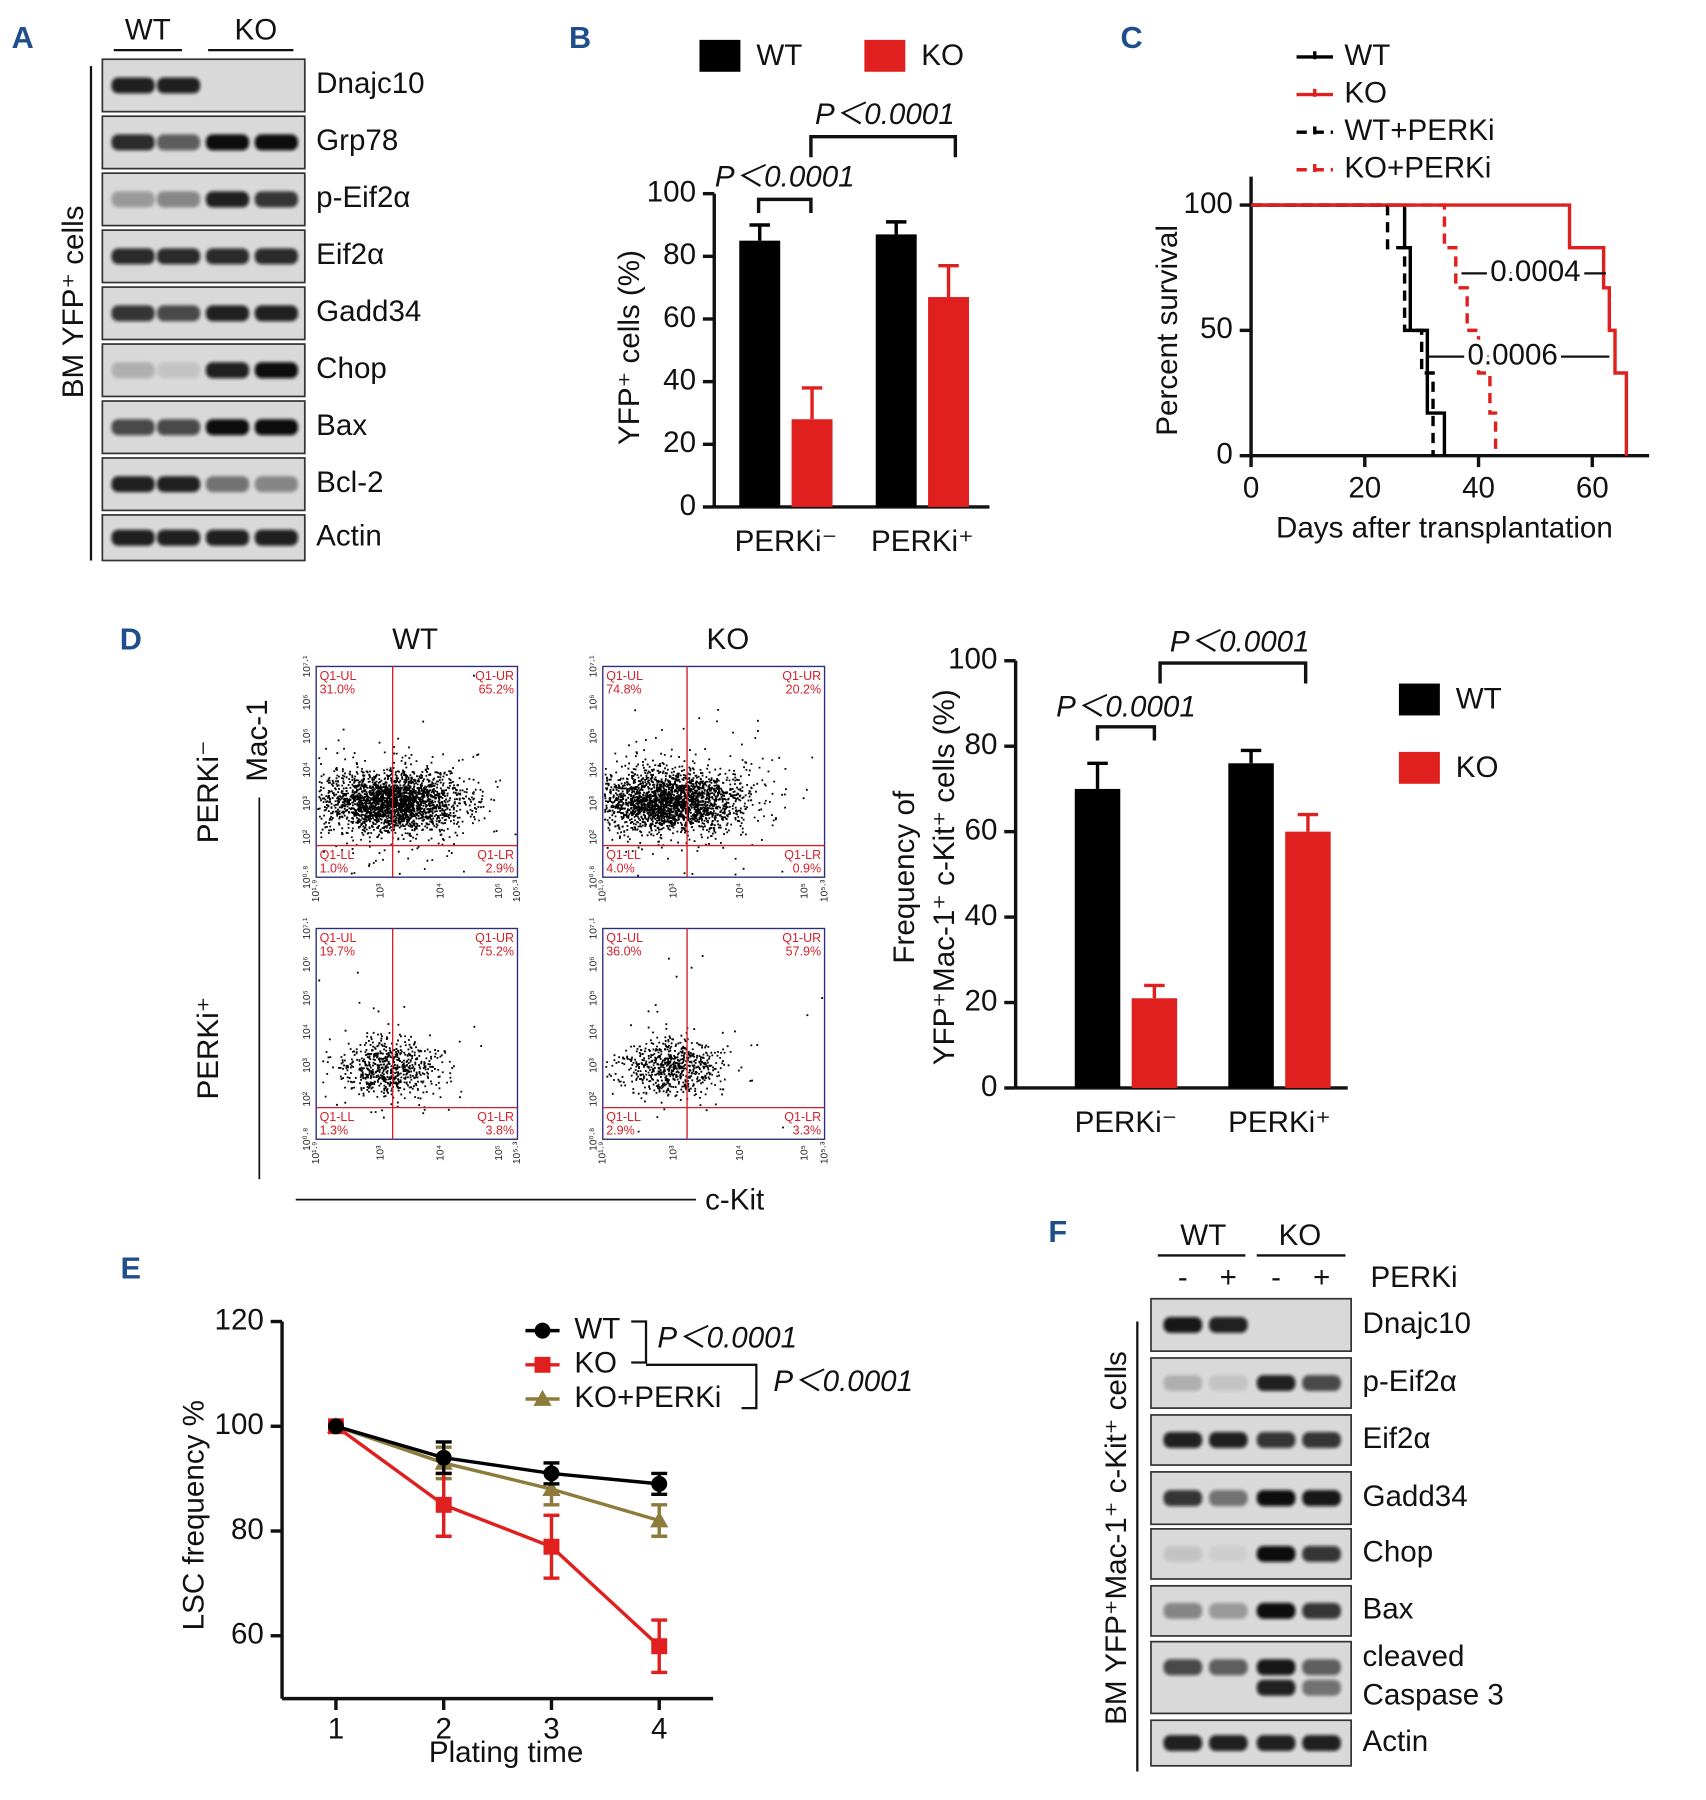 This screenshot has width=1706, height=1800. I want to click on quadrant-percent: 2.9%, so click(500, 869).